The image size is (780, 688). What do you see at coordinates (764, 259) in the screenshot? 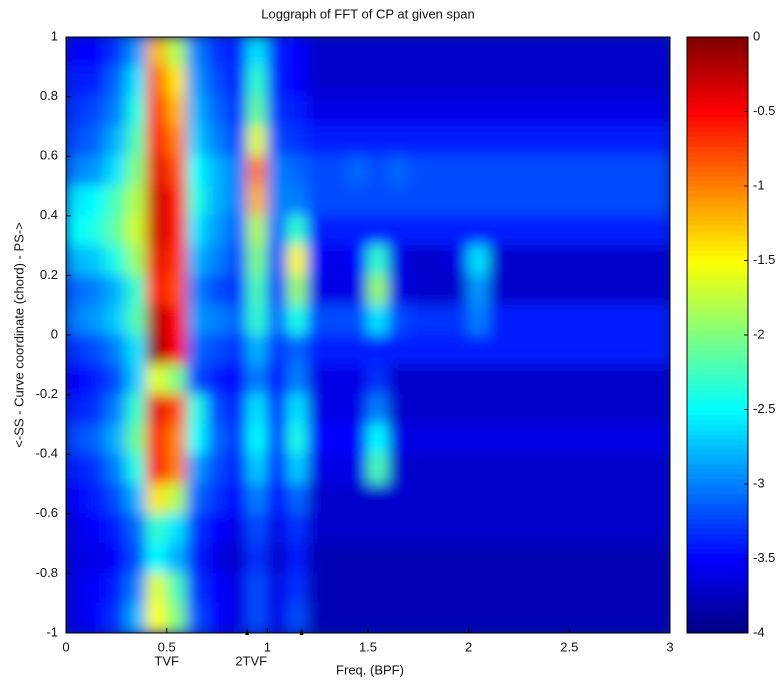
I see `colorbar-tick-label: -1.5` at bounding box center [764, 259].